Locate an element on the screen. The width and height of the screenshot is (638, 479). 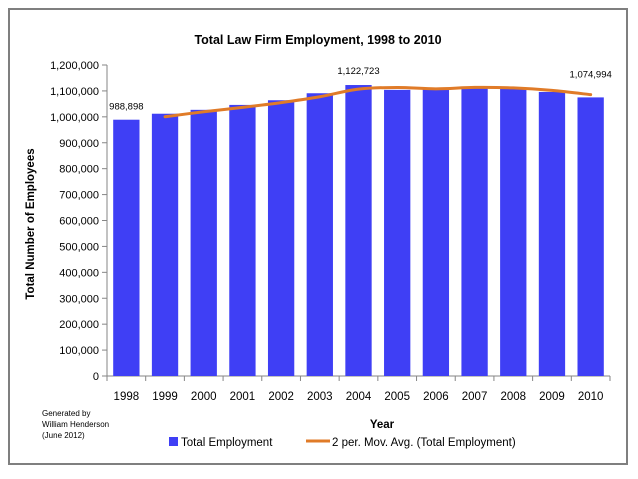
x-tick-label-2000: 2000 is located at coordinates (204, 397).